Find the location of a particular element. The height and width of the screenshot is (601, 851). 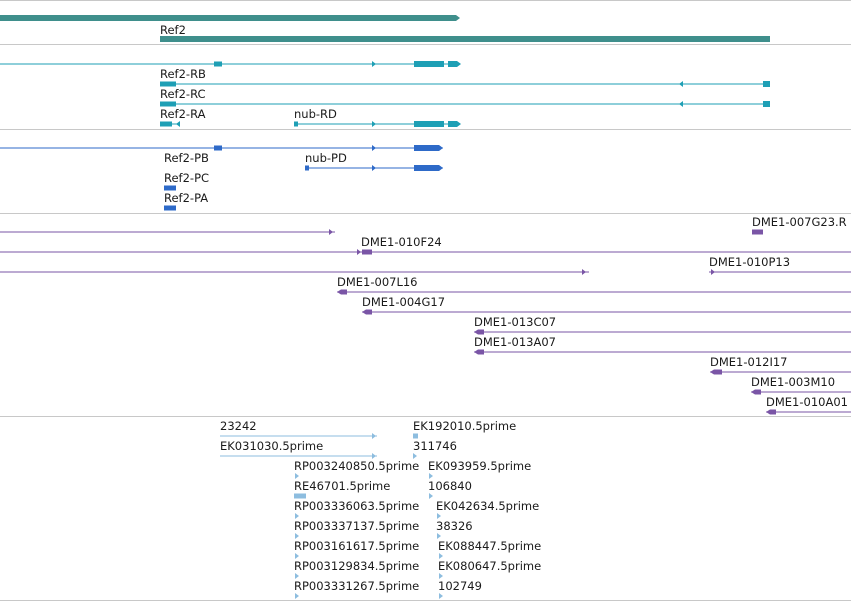

clone-label: DME1-007G23.R is located at coordinates (799, 222).